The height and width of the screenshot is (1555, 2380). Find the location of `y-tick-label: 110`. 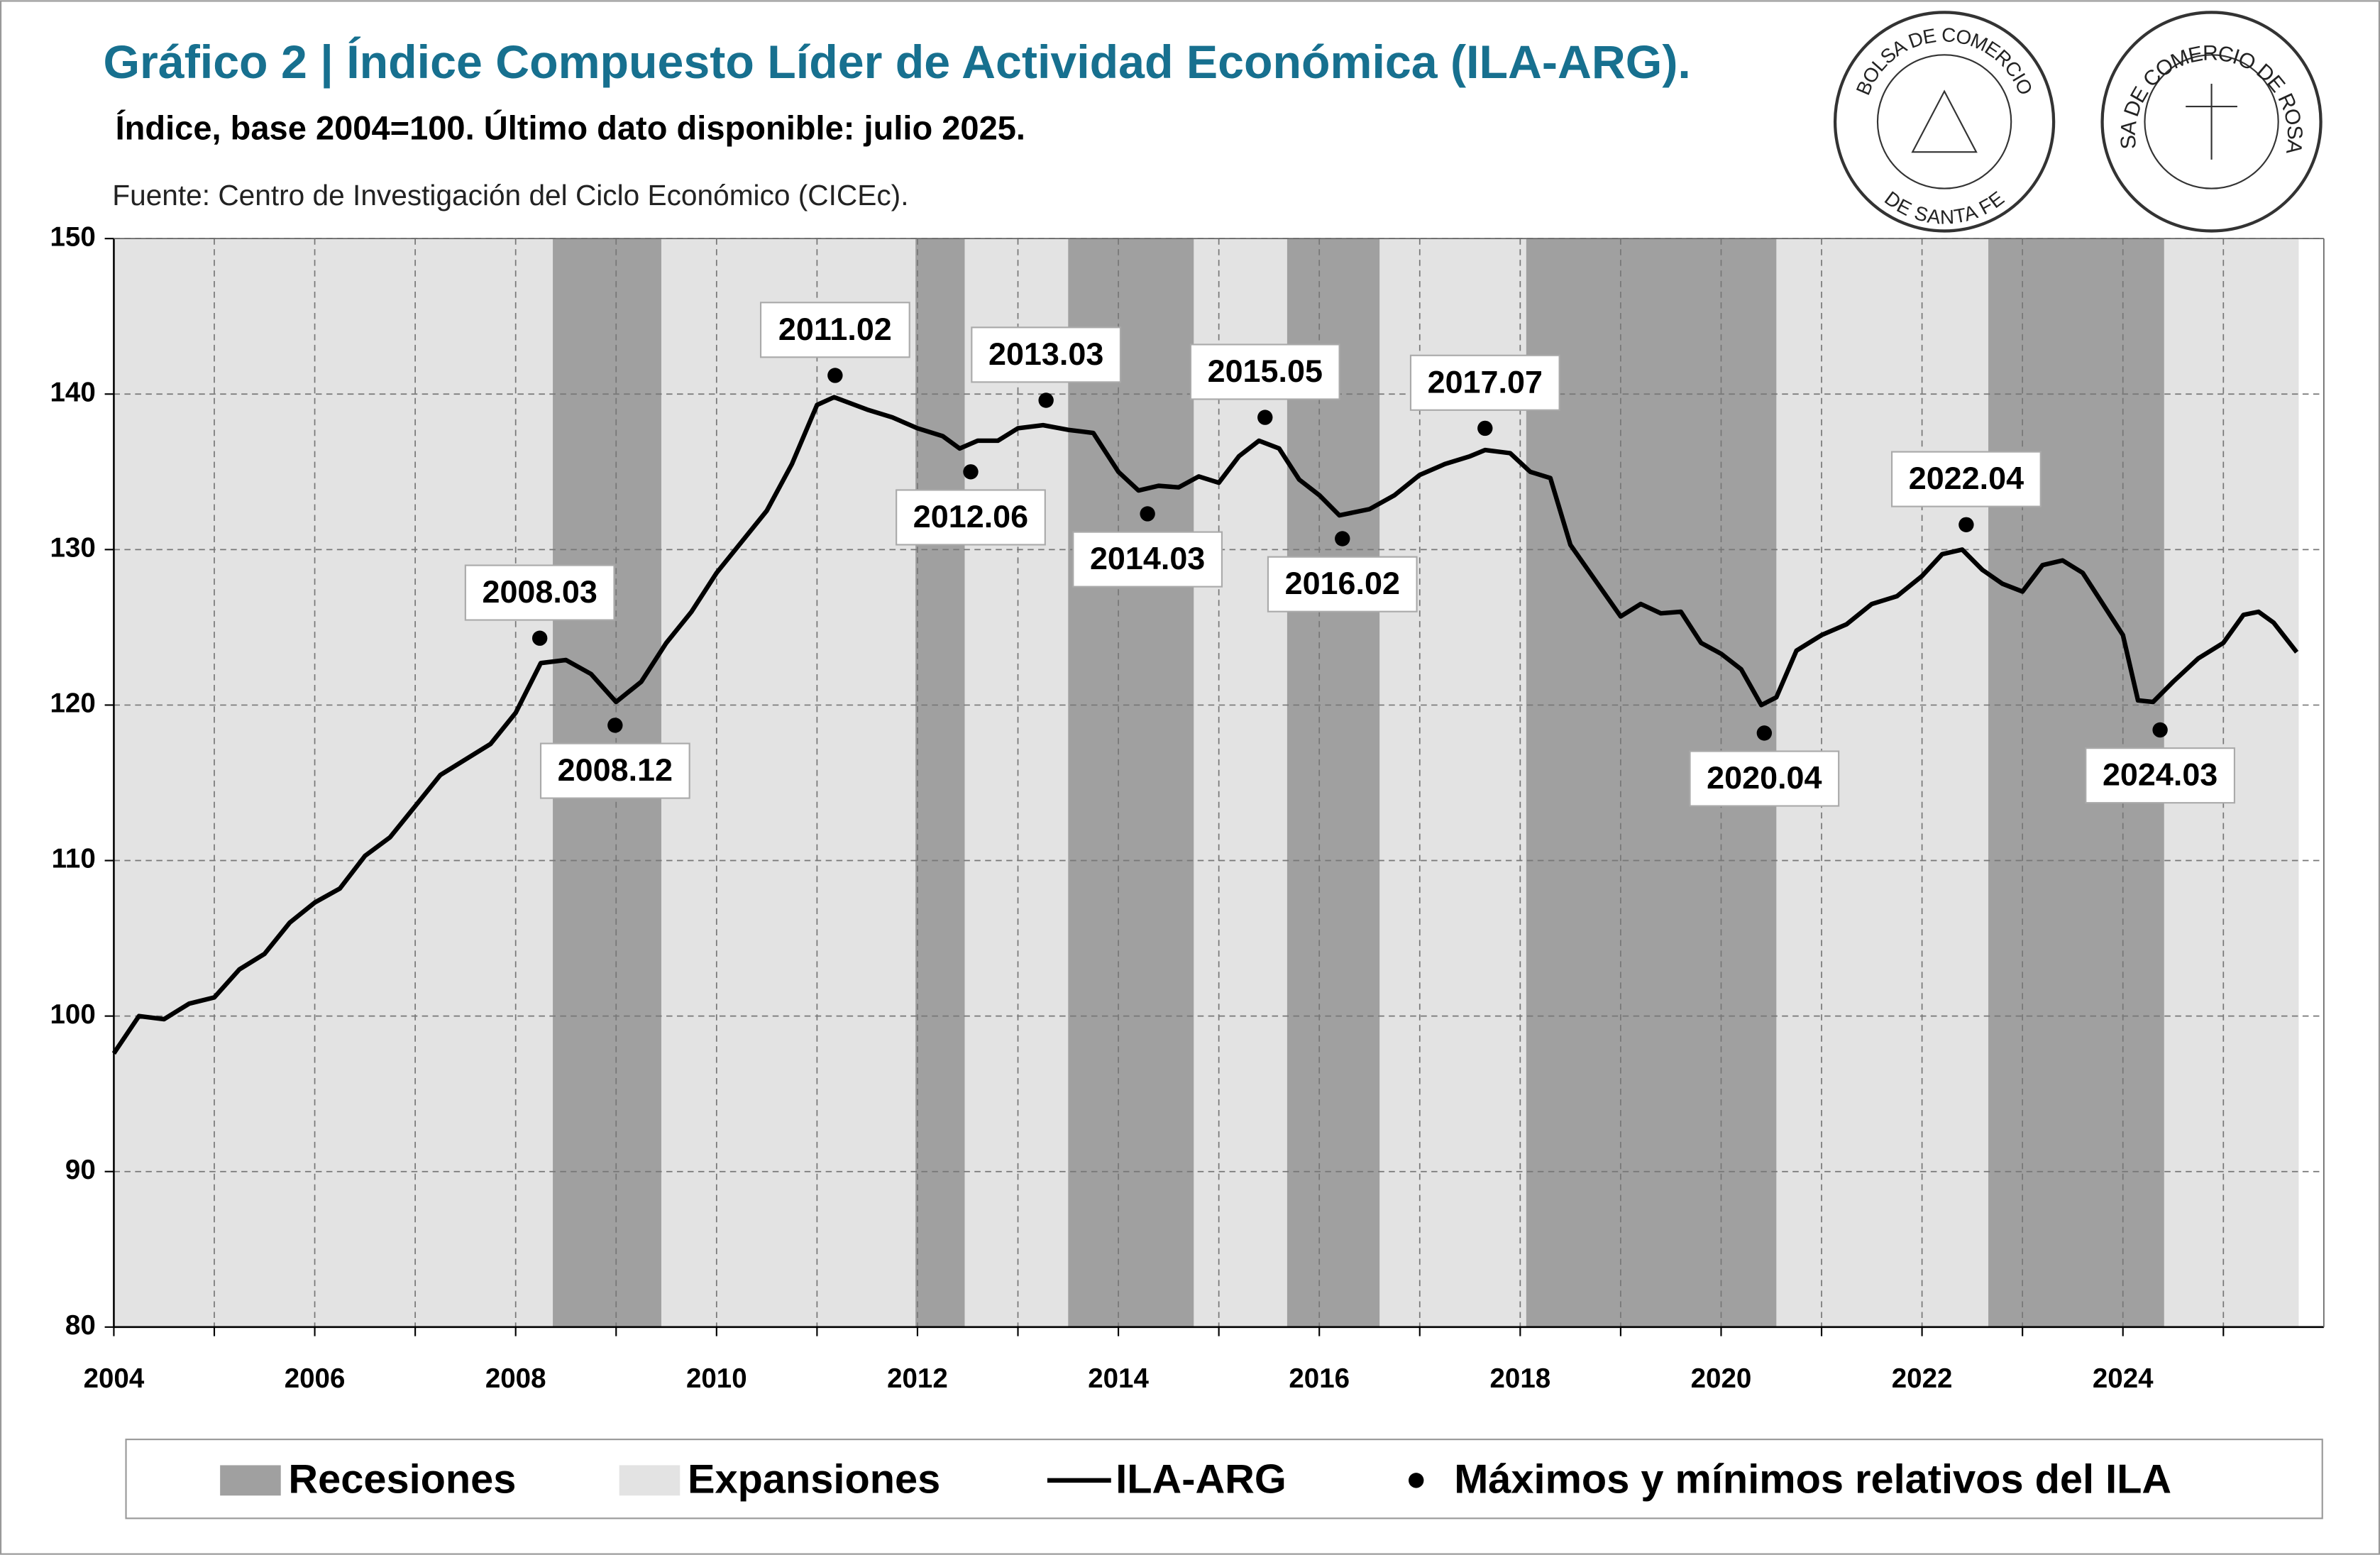

y-tick-label: 110 is located at coordinates (74, 859).